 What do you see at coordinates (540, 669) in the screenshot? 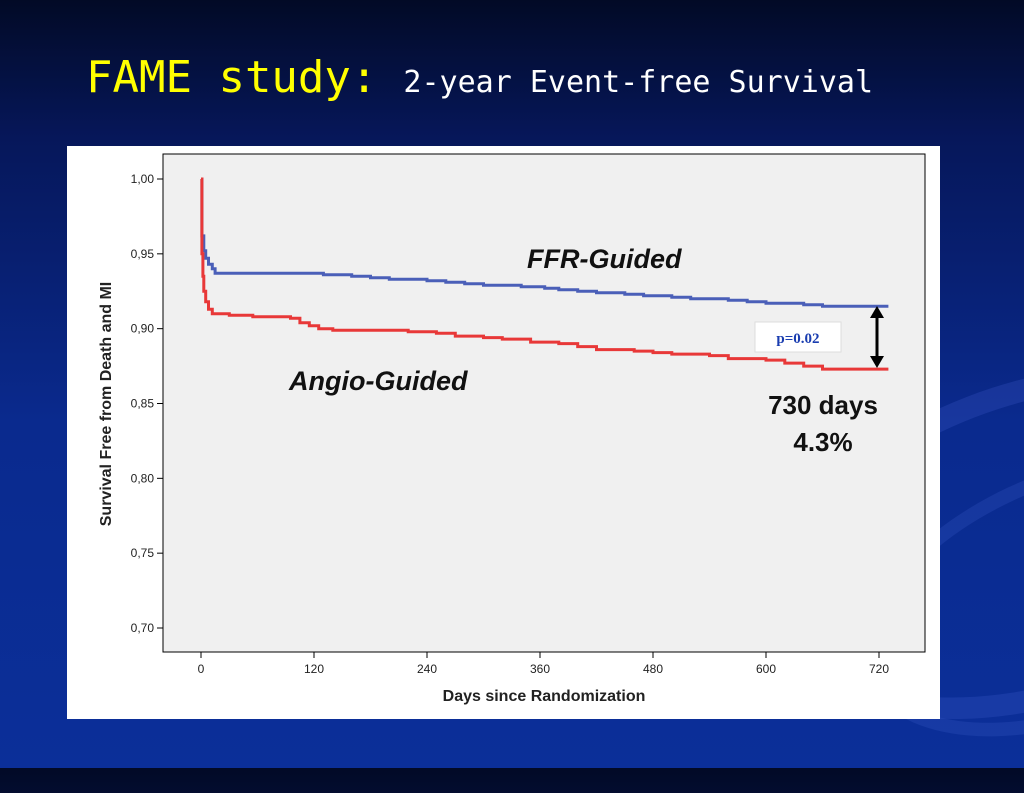
I see `x-tick-label: 360` at bounding box center [540, 669].